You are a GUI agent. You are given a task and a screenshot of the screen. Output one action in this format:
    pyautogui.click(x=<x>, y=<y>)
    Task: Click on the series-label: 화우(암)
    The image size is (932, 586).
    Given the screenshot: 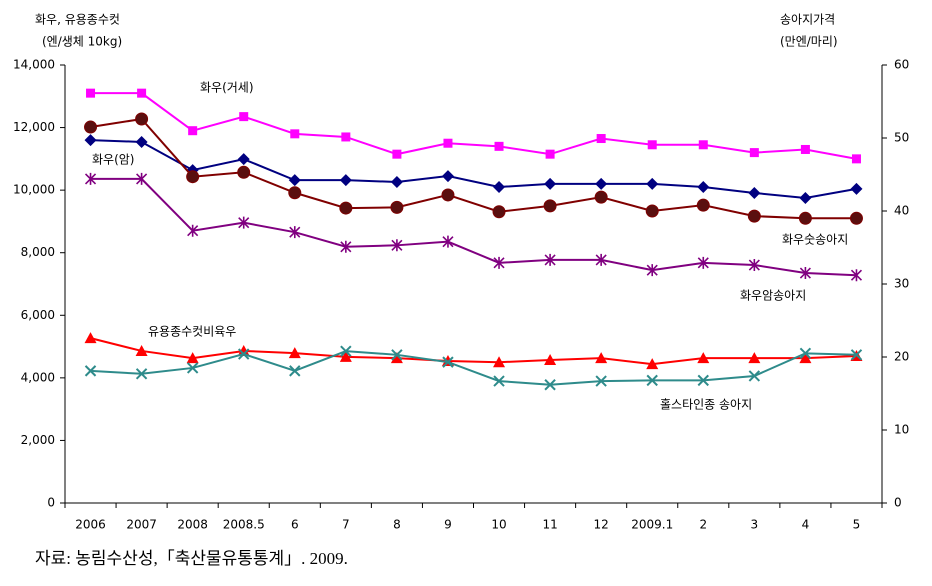 What is the action you would take?
    pyautogui.click(x=113, y=160)
    